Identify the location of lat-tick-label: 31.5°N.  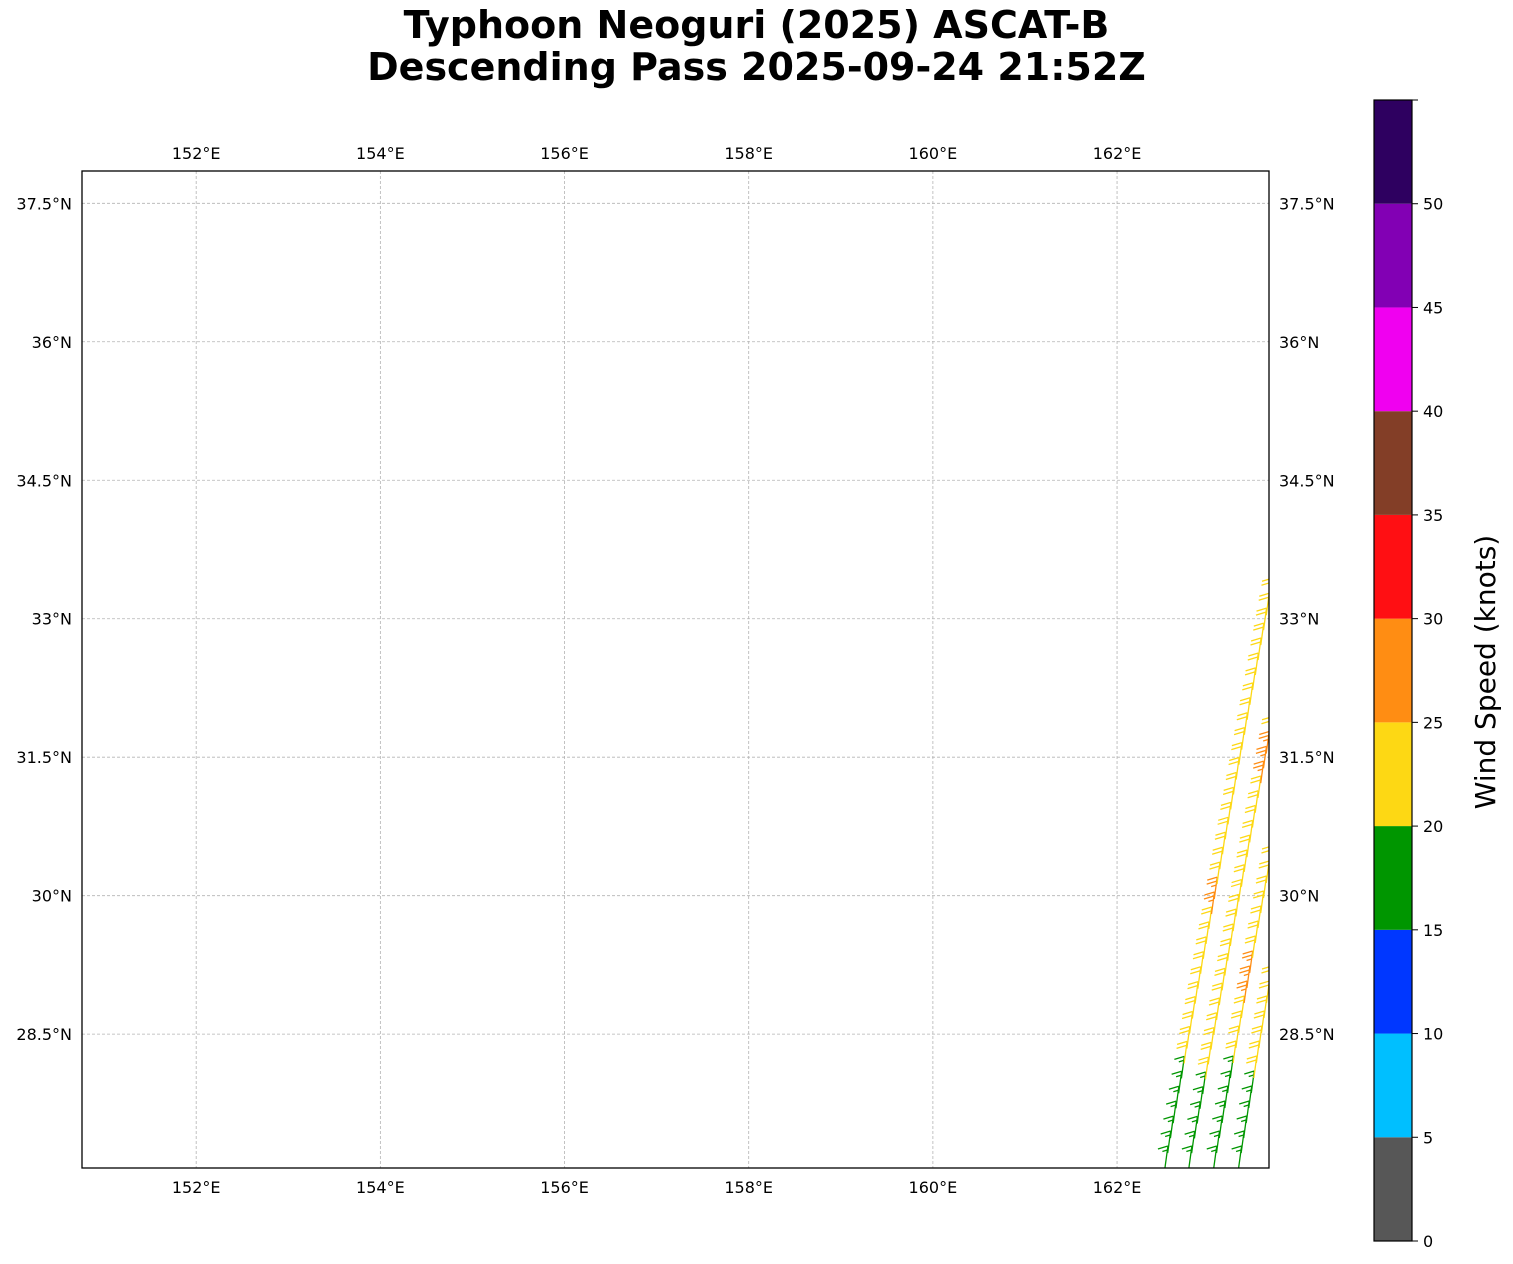
(1307, 757).